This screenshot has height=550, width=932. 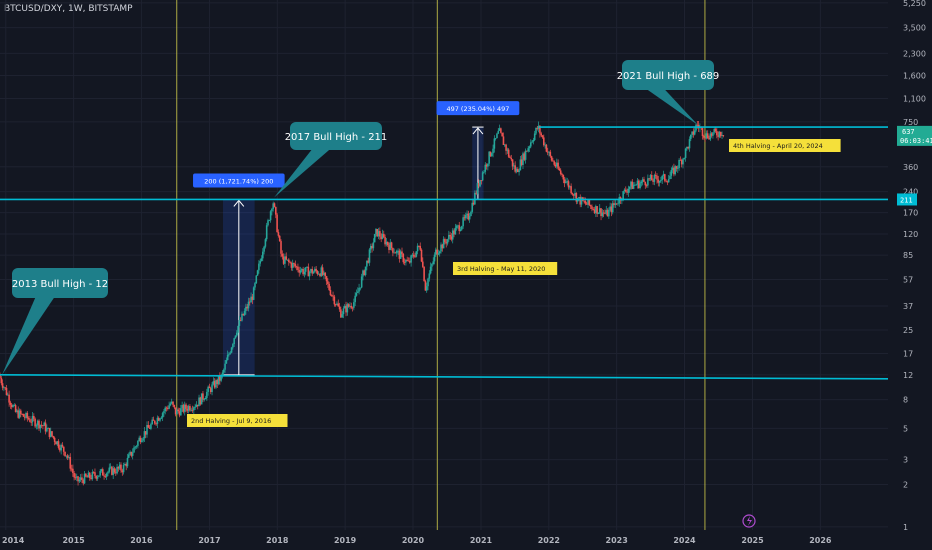 I want to click on time-tick-label: 2021, so click(x=481, y=540).